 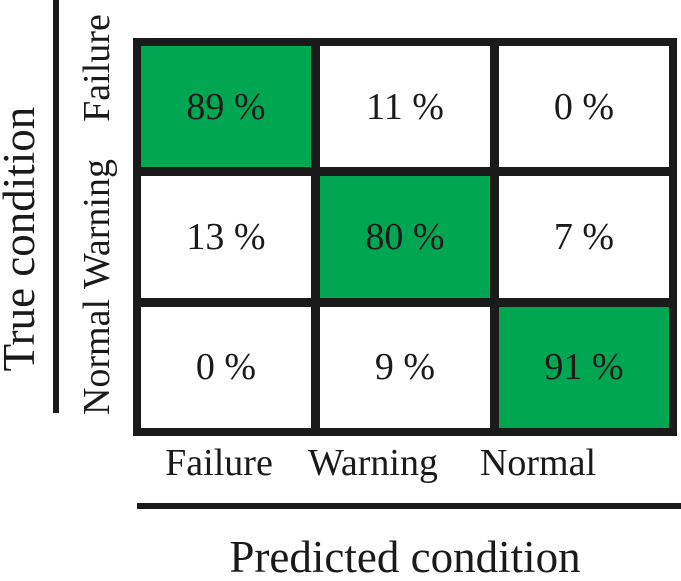 What do you see at coordinates (226, 107) in the screenshot?
I see `matrix-cell-true-failure-pred-failure: 89 %` at bounding box center [226, 107].